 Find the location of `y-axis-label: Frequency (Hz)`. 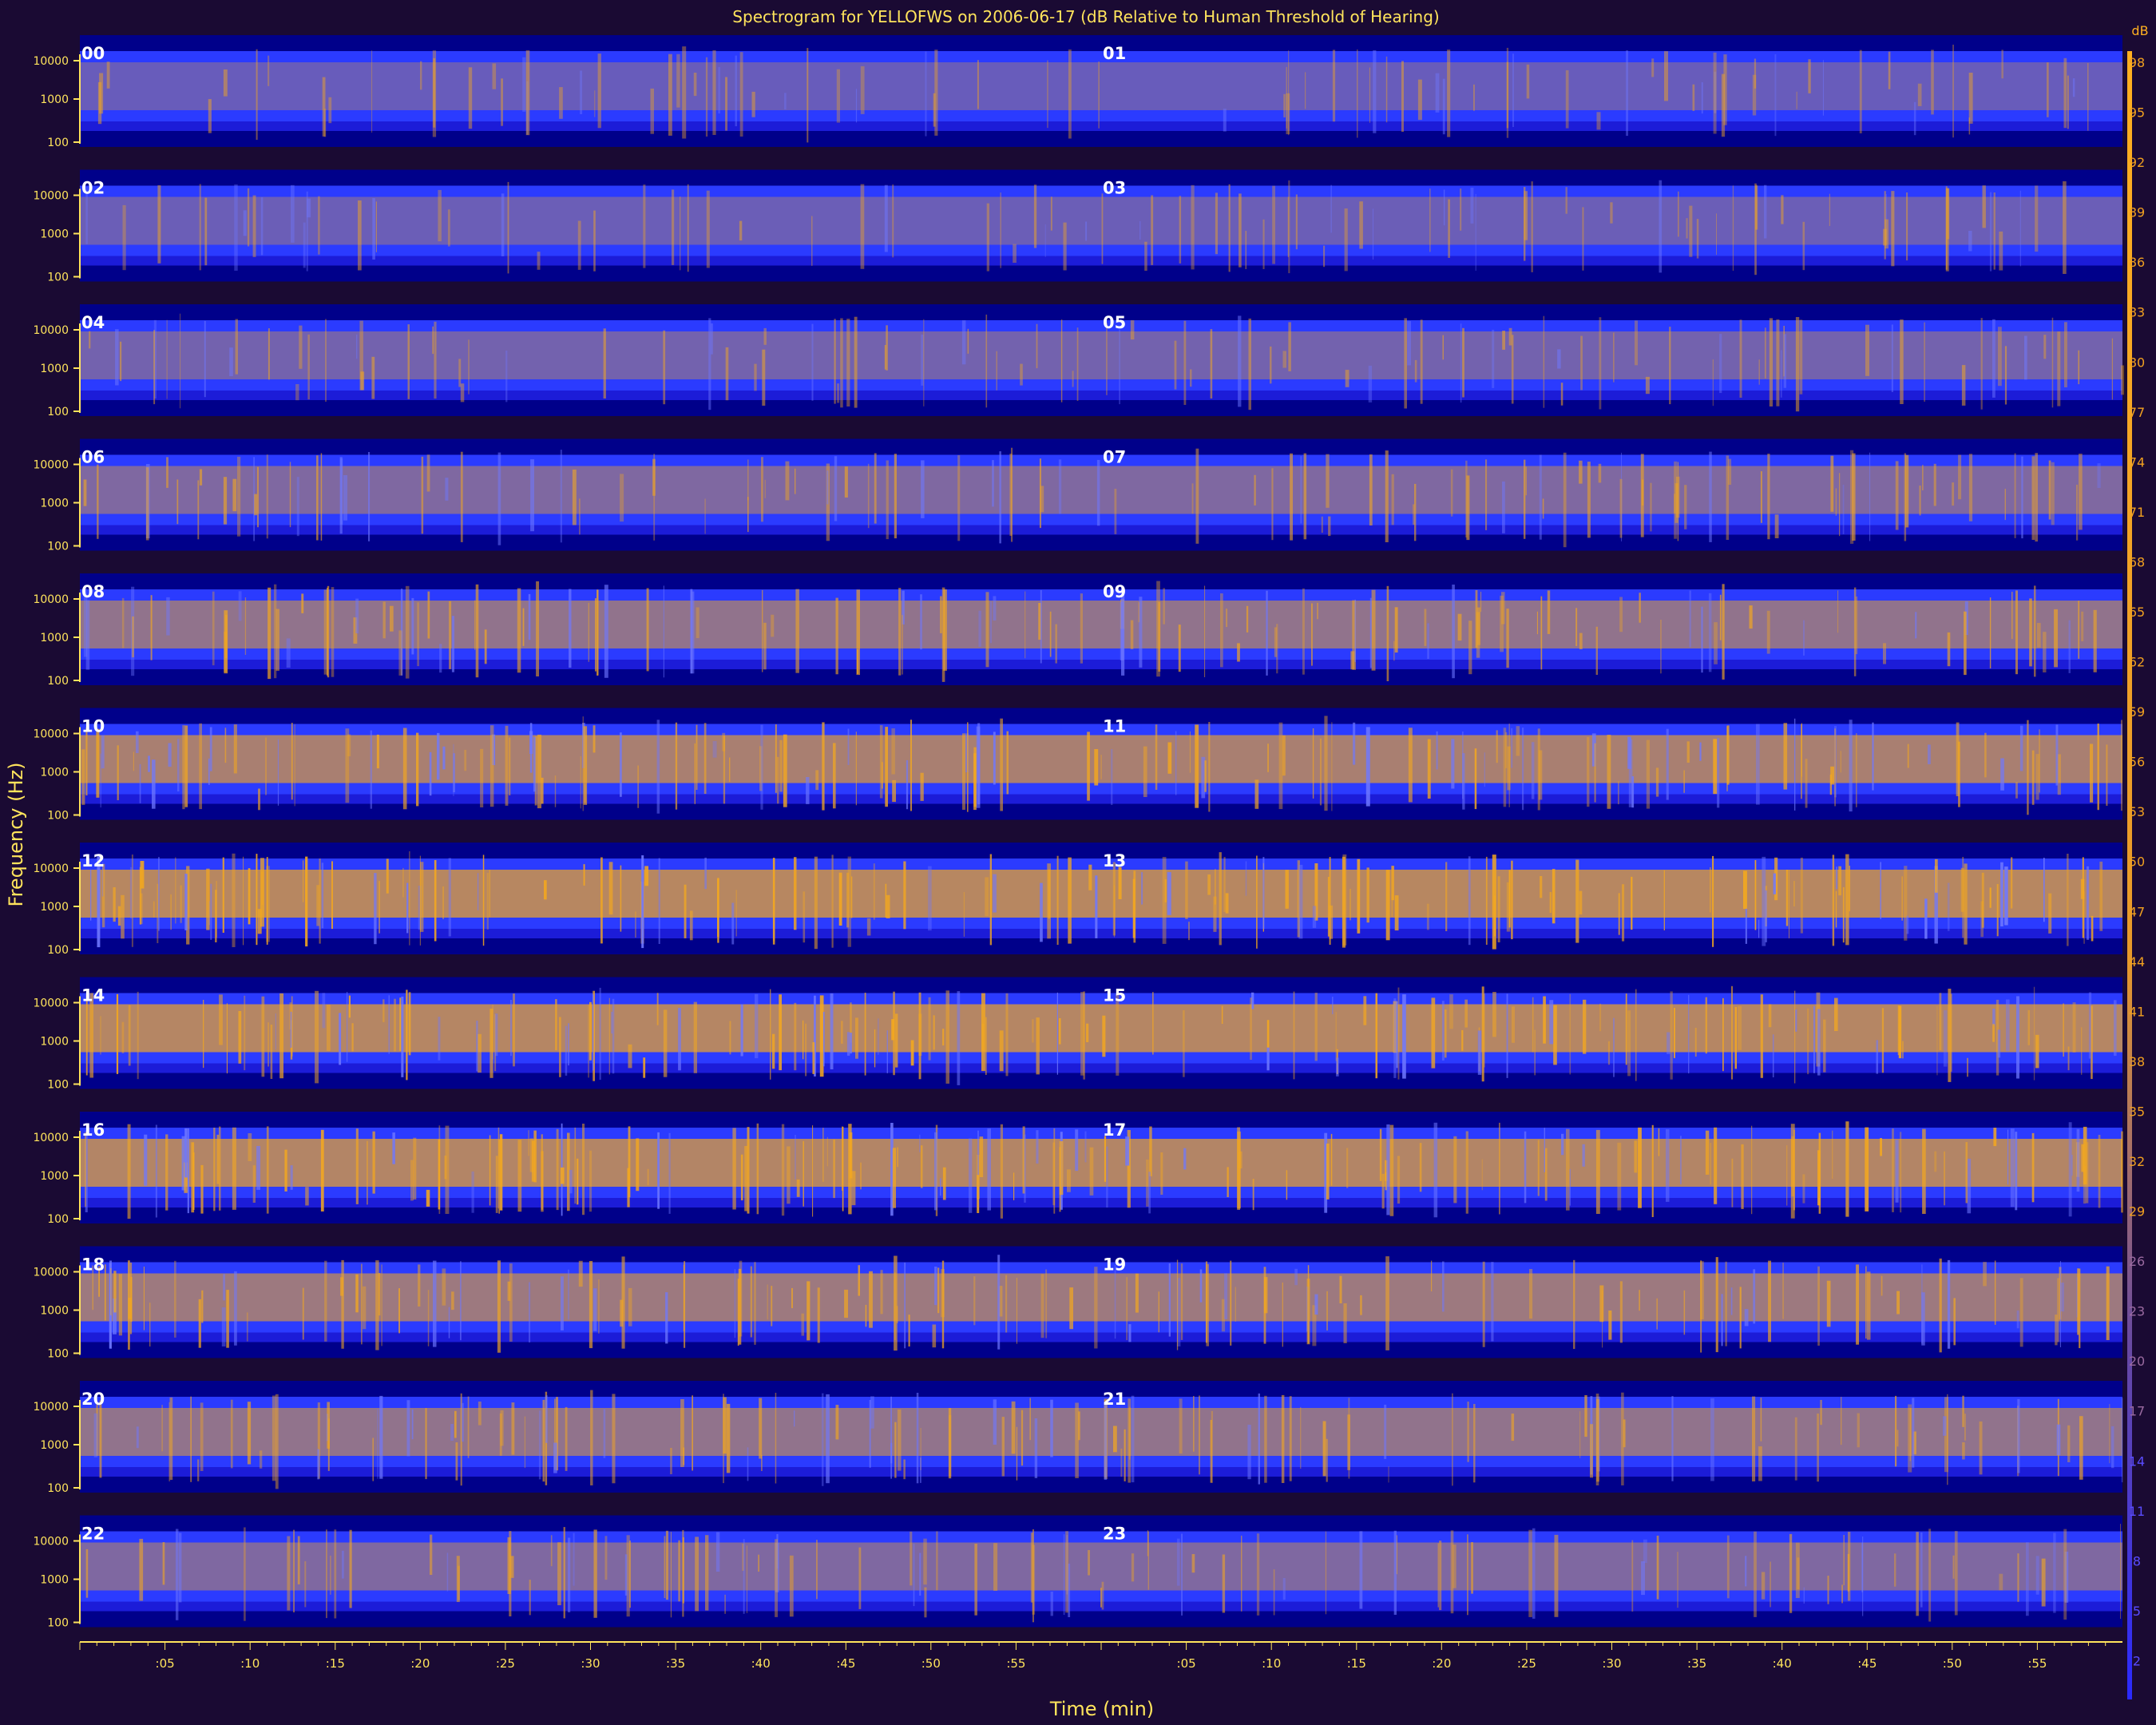

y-axis-label: Frequency (Hz) is located at coordinates (16, 835).